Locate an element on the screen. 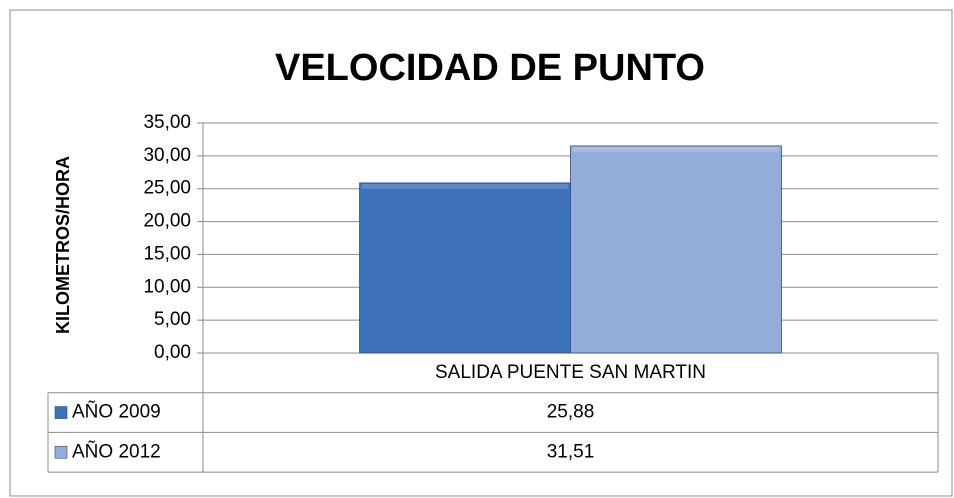 This screenshot has height=498, width=954. chart-title: VELOCIDAD DE PUNTO is located at coordinates (490, 68).